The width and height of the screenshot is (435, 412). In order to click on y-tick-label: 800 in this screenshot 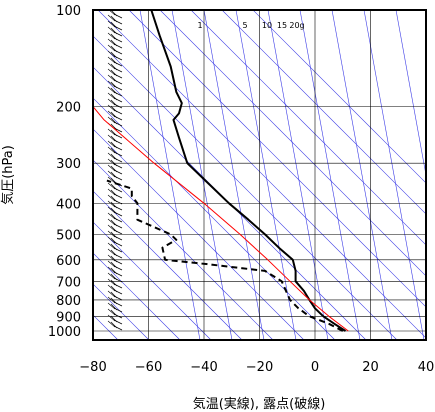, I will do `click(68, 301)`.